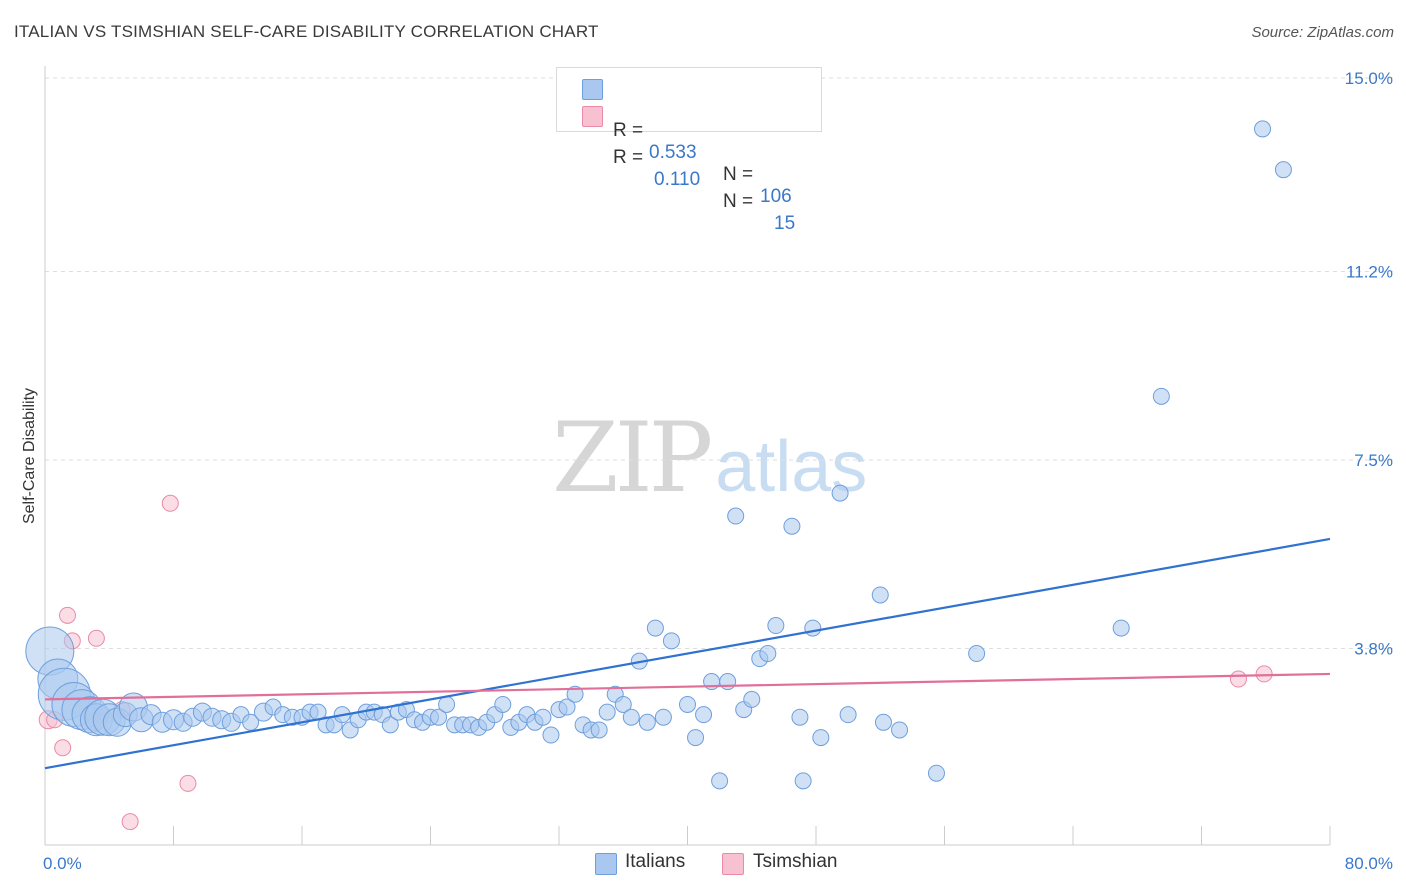 The height and width of the screenshot is (892, 1406). What do you see at coordinates (673, 152) in the screenshot?
I see `italians-r-value: 0.533` at bounding box center [673, 152].